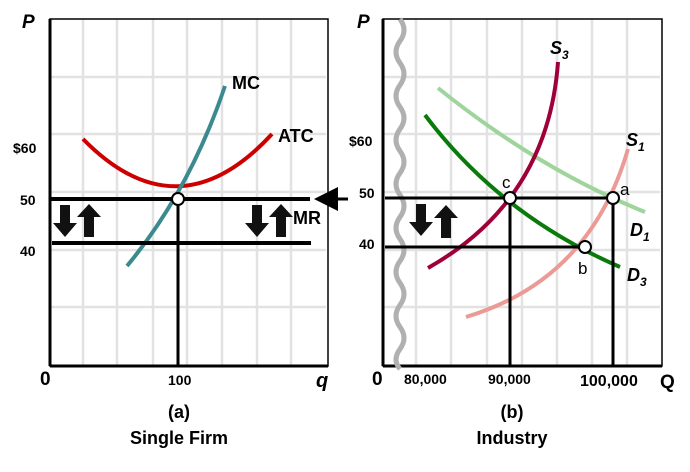 The height and width of the screenshot is (472, 690). Describe the element at coordinates (28, 22) in the screenshot. I see `panel-a-y-label: P` at that location.